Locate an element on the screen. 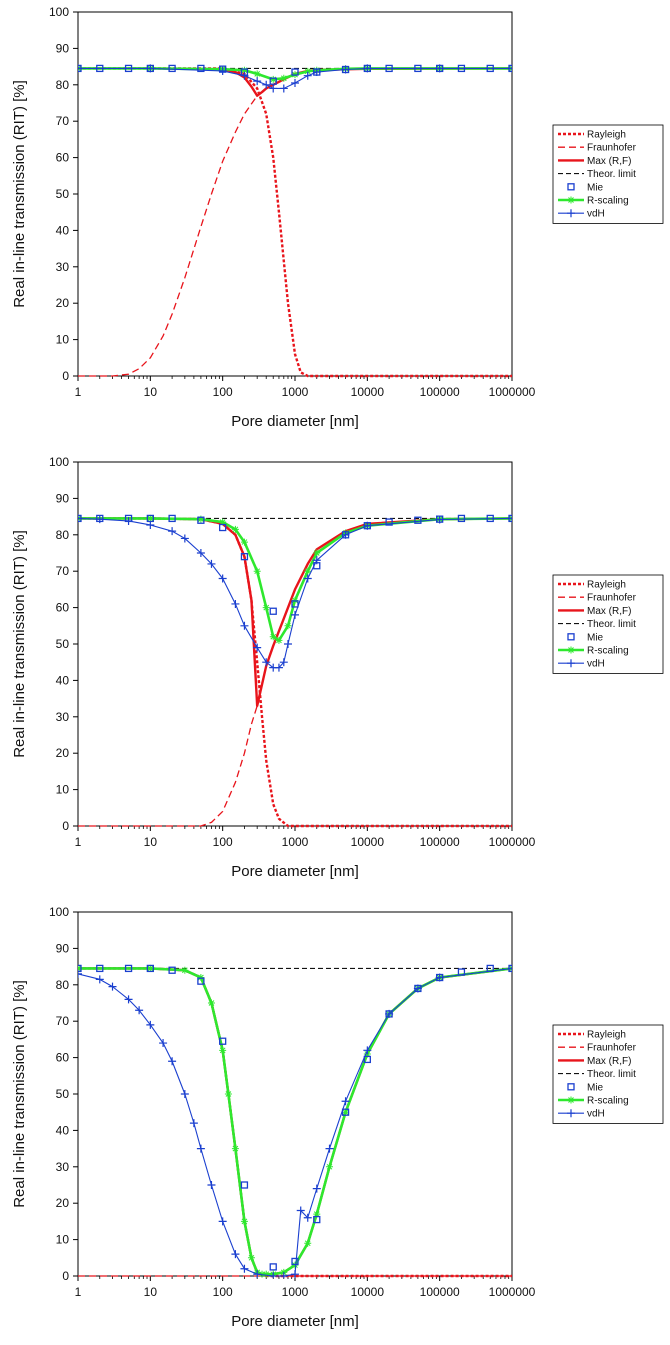 The image size is (670, 1345). legend-marker is located at coordinates (571, 1113).